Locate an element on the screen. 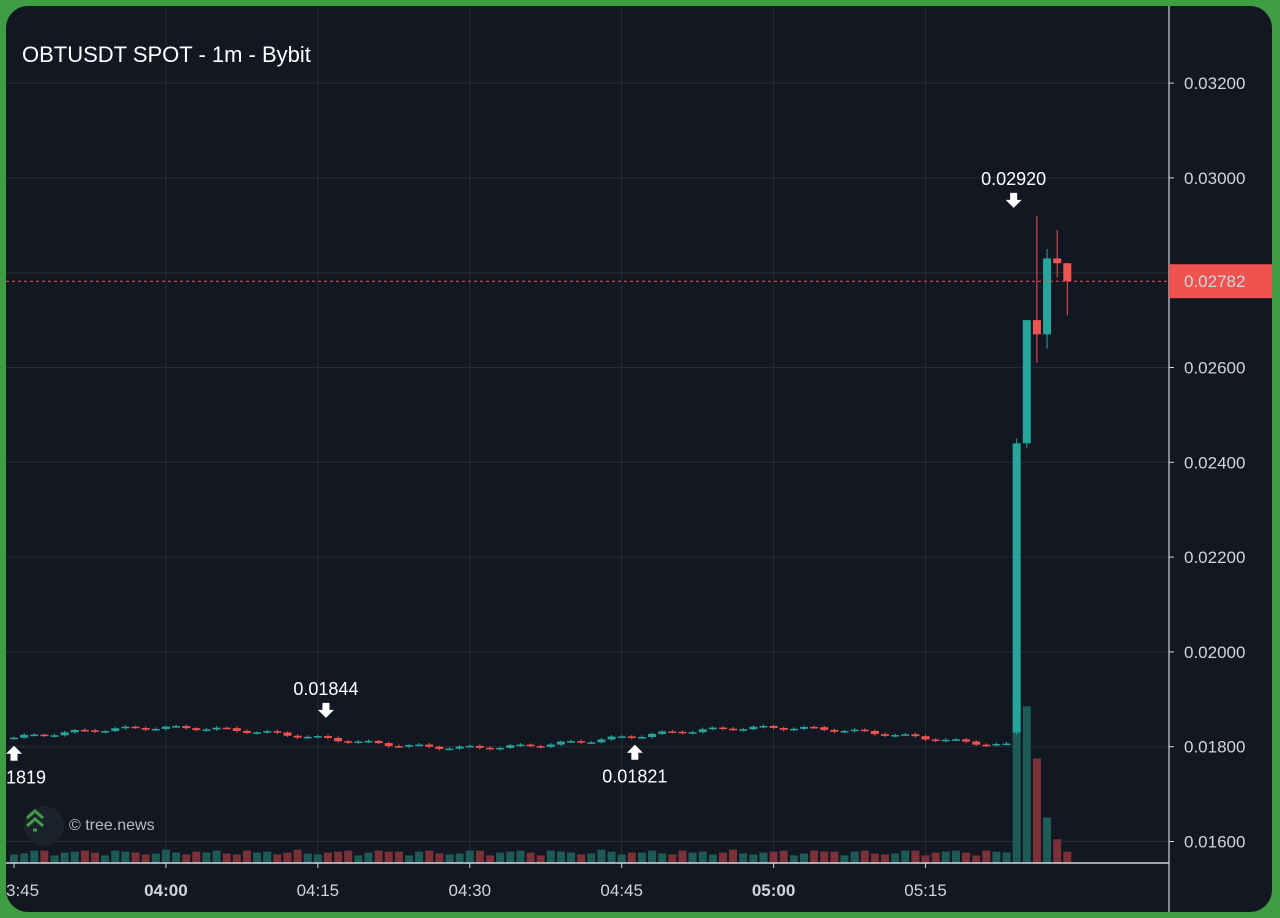  watermark-text: © tree.news is located at coordinates (112, 825).